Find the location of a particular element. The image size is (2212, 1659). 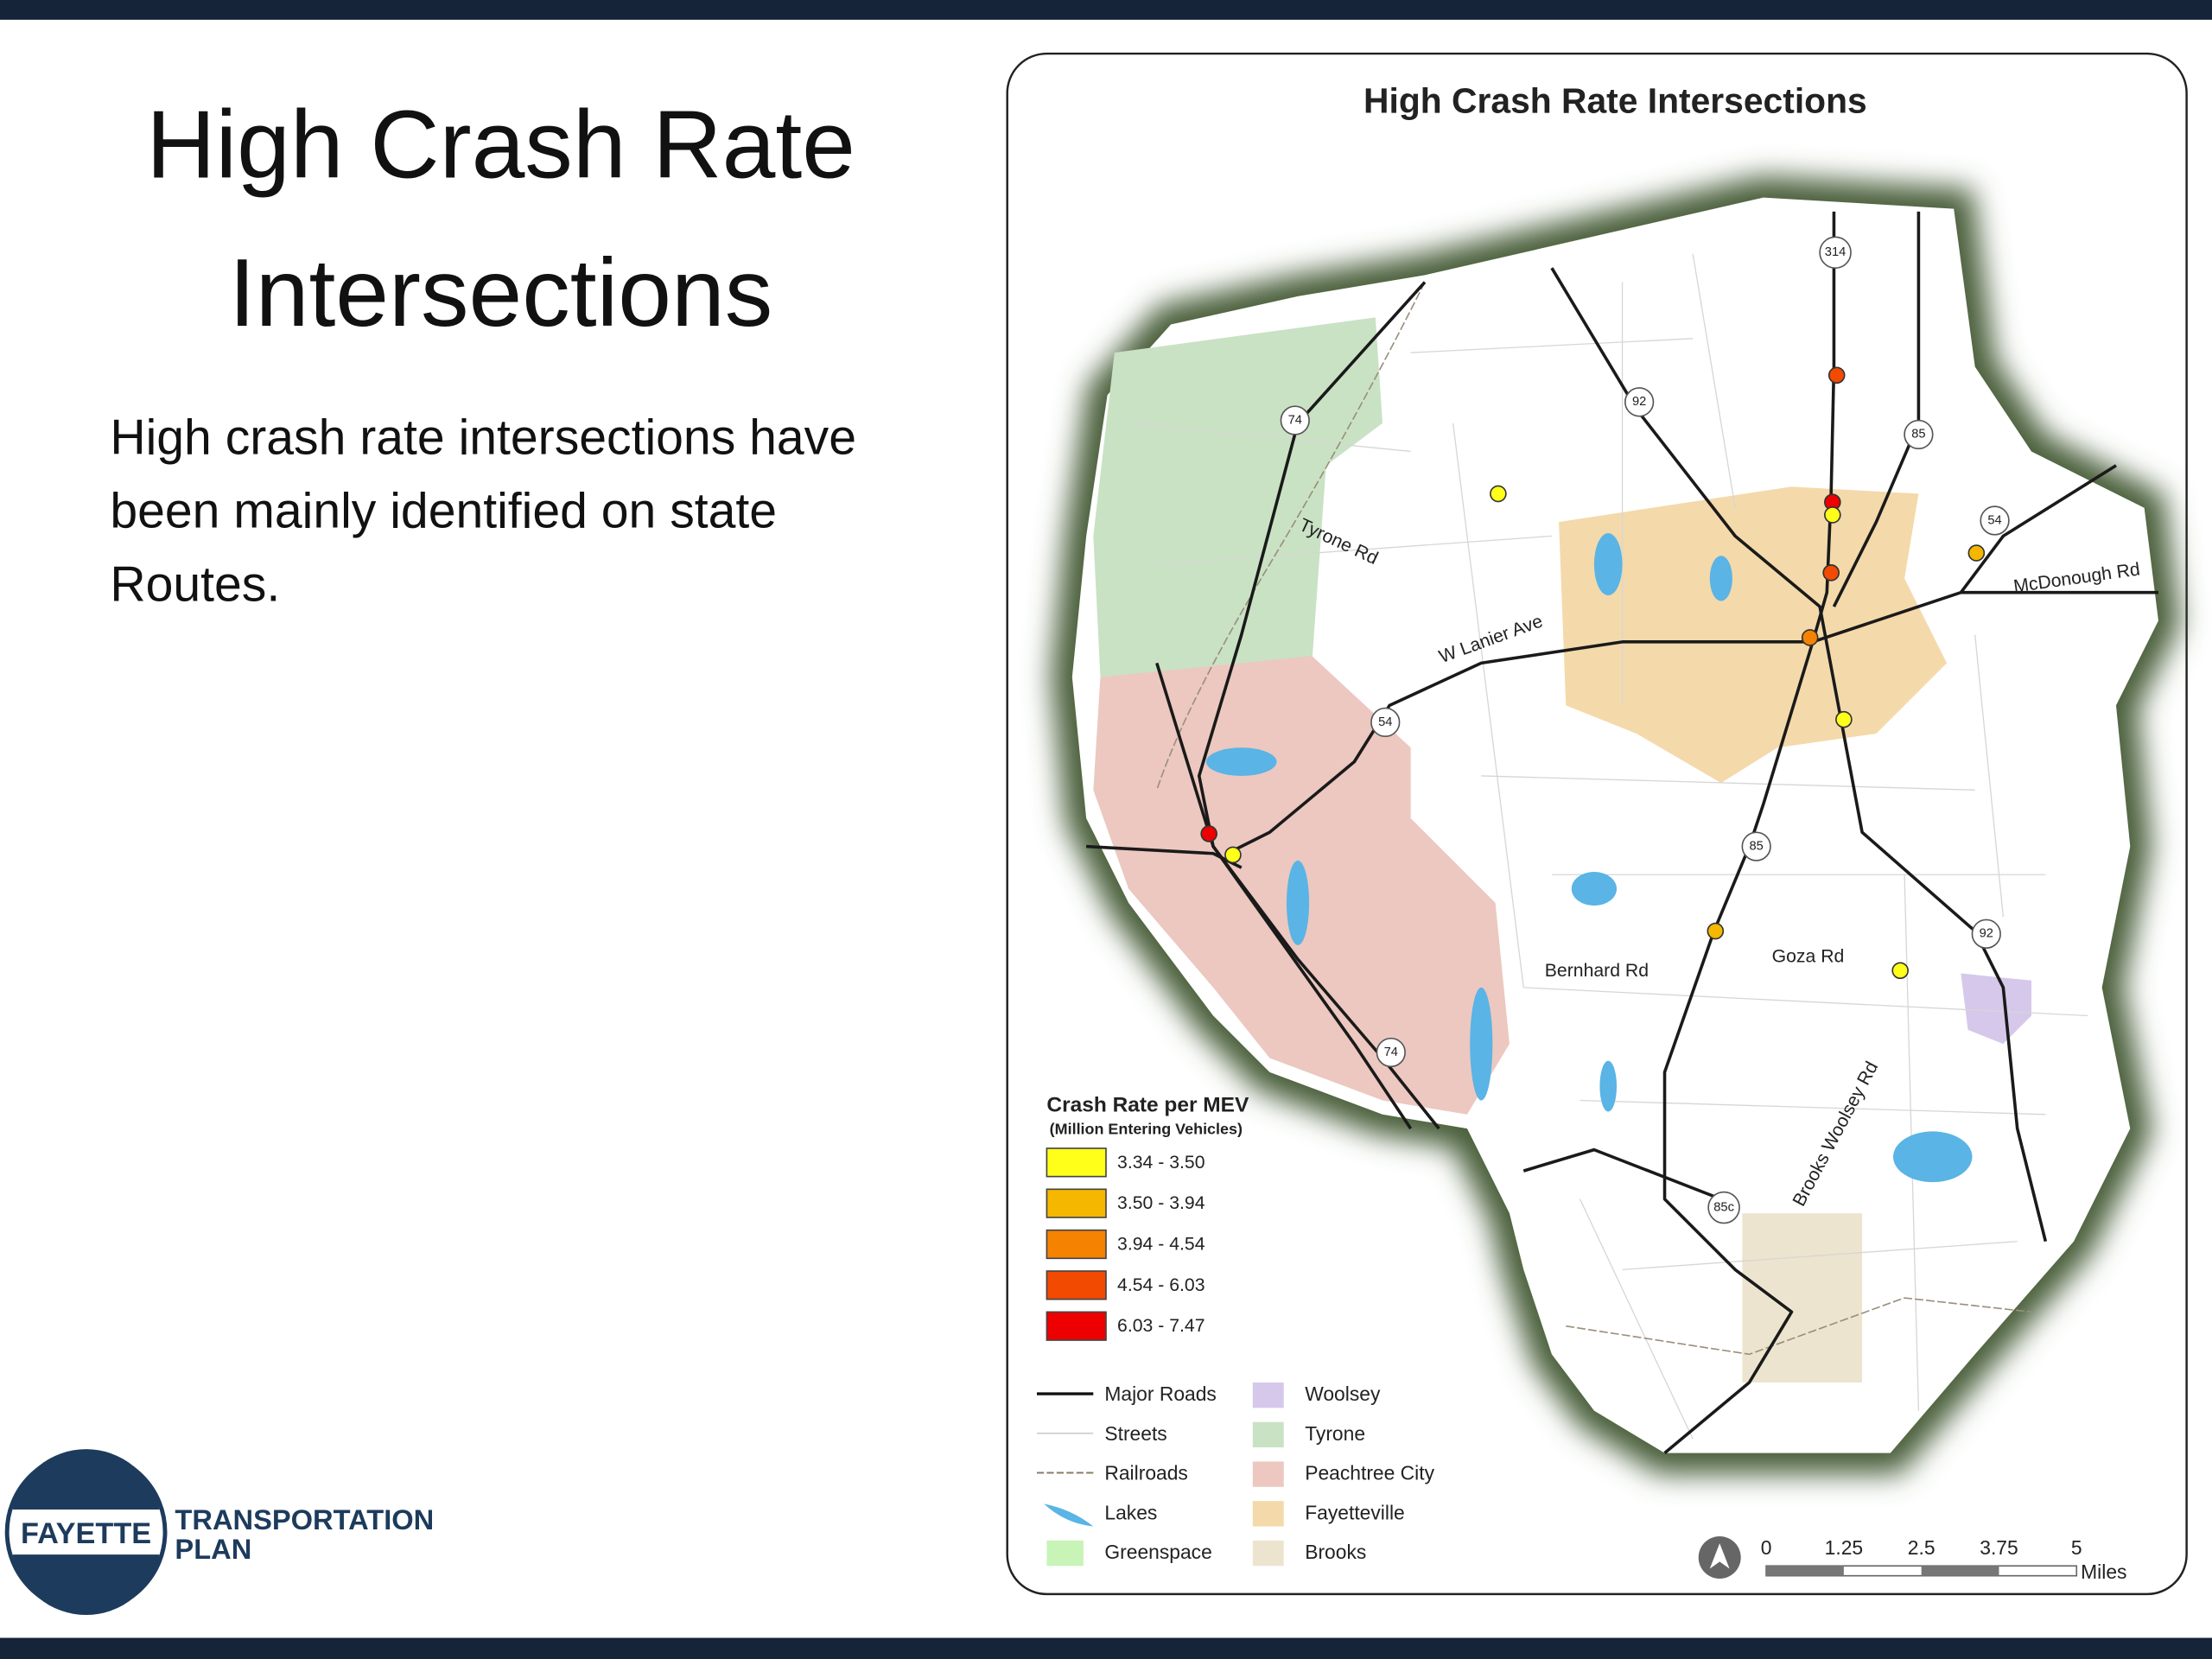

route-shield: 314 is located at coordinates (1836, 252).